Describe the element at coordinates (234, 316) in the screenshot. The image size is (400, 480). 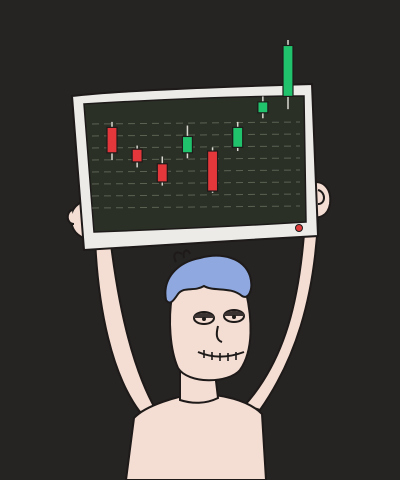
I see `right-eye` at that location.